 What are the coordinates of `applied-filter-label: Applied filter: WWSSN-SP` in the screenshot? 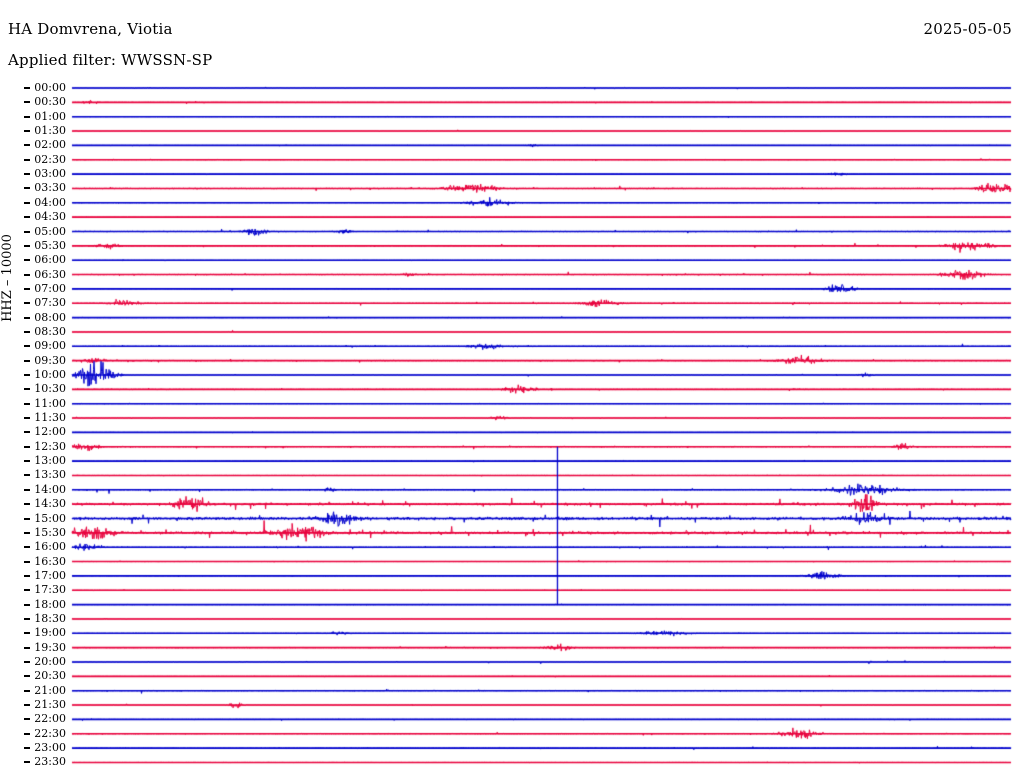 It's located at (110, 60).